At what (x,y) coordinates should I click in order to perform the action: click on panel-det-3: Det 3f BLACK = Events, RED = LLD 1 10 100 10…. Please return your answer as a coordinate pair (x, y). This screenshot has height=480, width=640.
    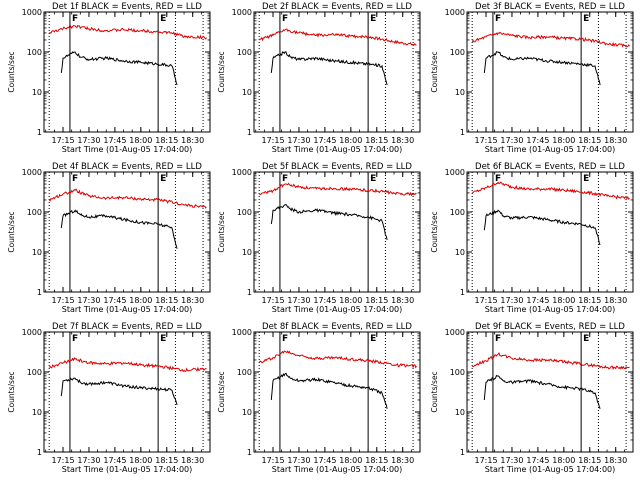
    Looking at the image, I should click on (532, 78).